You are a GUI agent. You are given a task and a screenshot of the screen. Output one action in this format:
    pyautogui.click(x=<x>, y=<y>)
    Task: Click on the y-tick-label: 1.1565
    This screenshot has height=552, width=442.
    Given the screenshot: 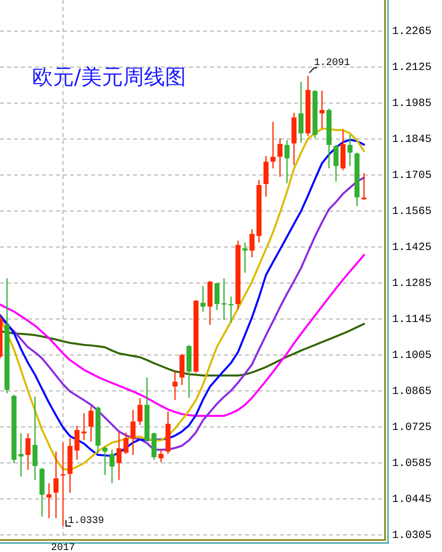 What is the action you would take?
    pyautogui.click(x=412, y=212)
    